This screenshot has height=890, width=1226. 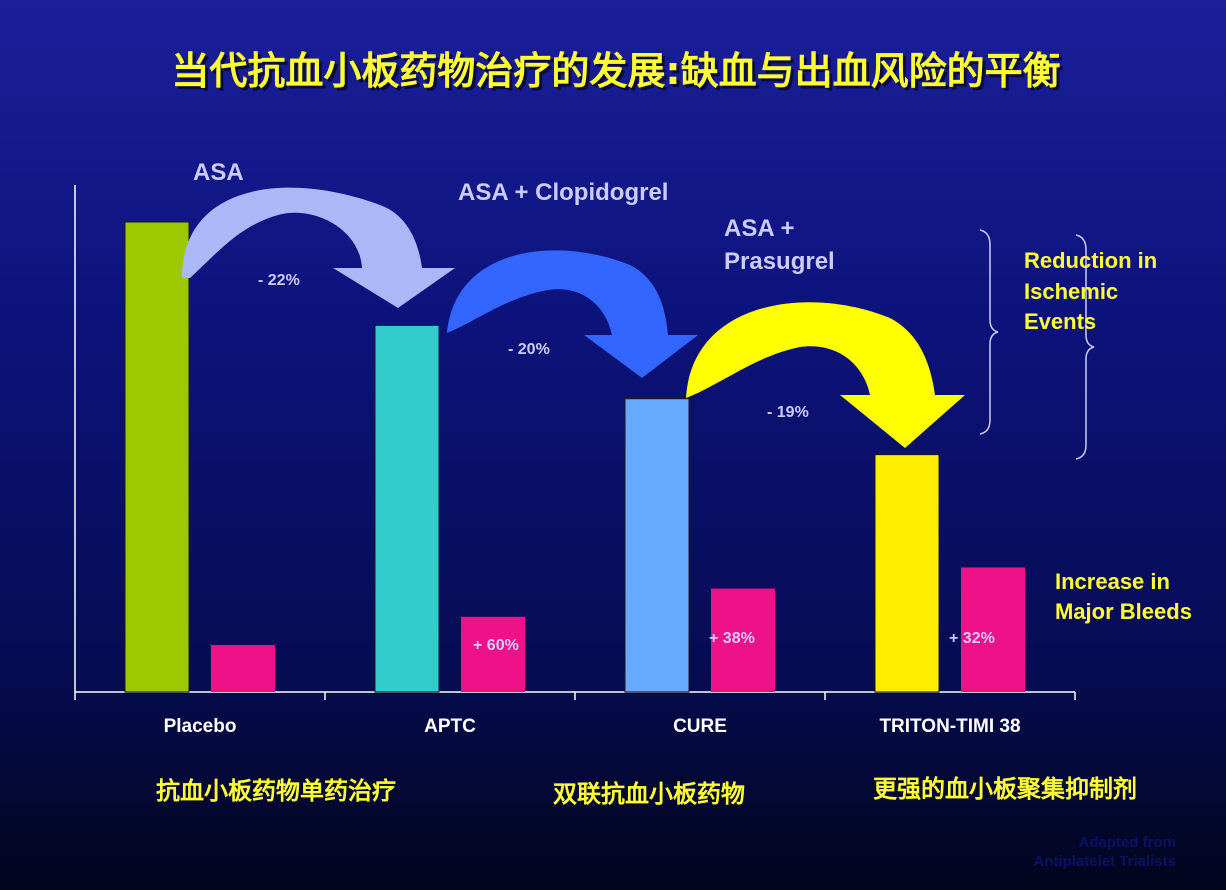 What do you see at coordinates (825, 375) in the screenshot?
I see `arrow-prasugrel-icon` at bounding box center [825, 375].